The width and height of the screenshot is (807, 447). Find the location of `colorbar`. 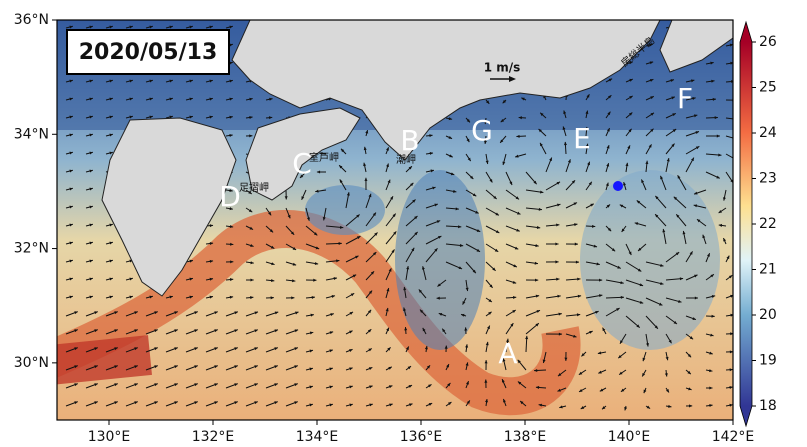

colorbar is located at coordinates (746, 224).